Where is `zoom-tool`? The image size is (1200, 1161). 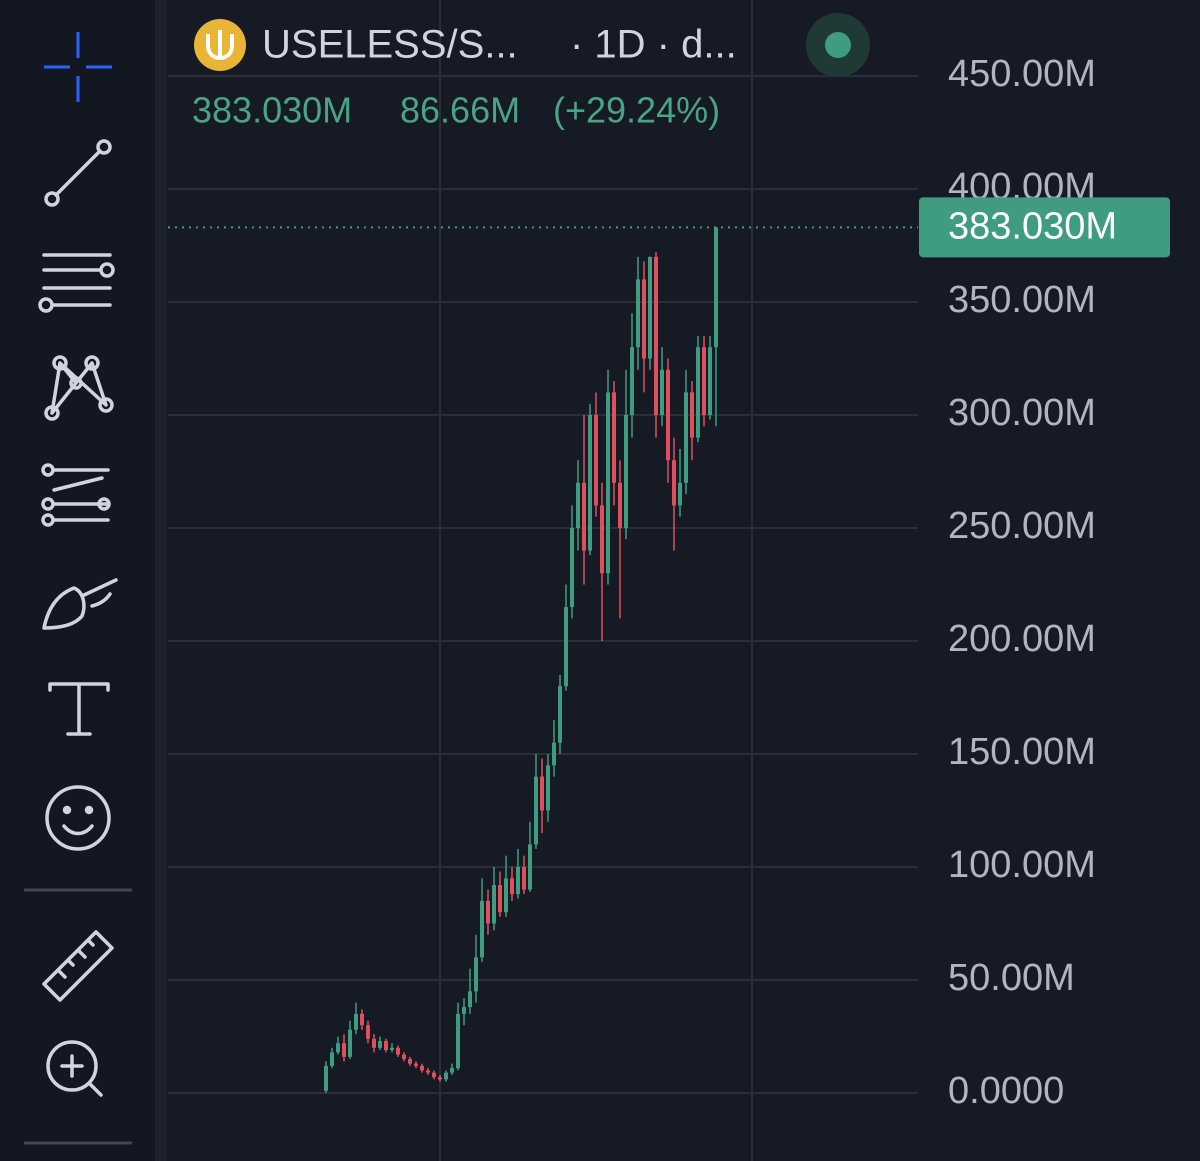 zoom-tool is located at coordinates (74, 1068).